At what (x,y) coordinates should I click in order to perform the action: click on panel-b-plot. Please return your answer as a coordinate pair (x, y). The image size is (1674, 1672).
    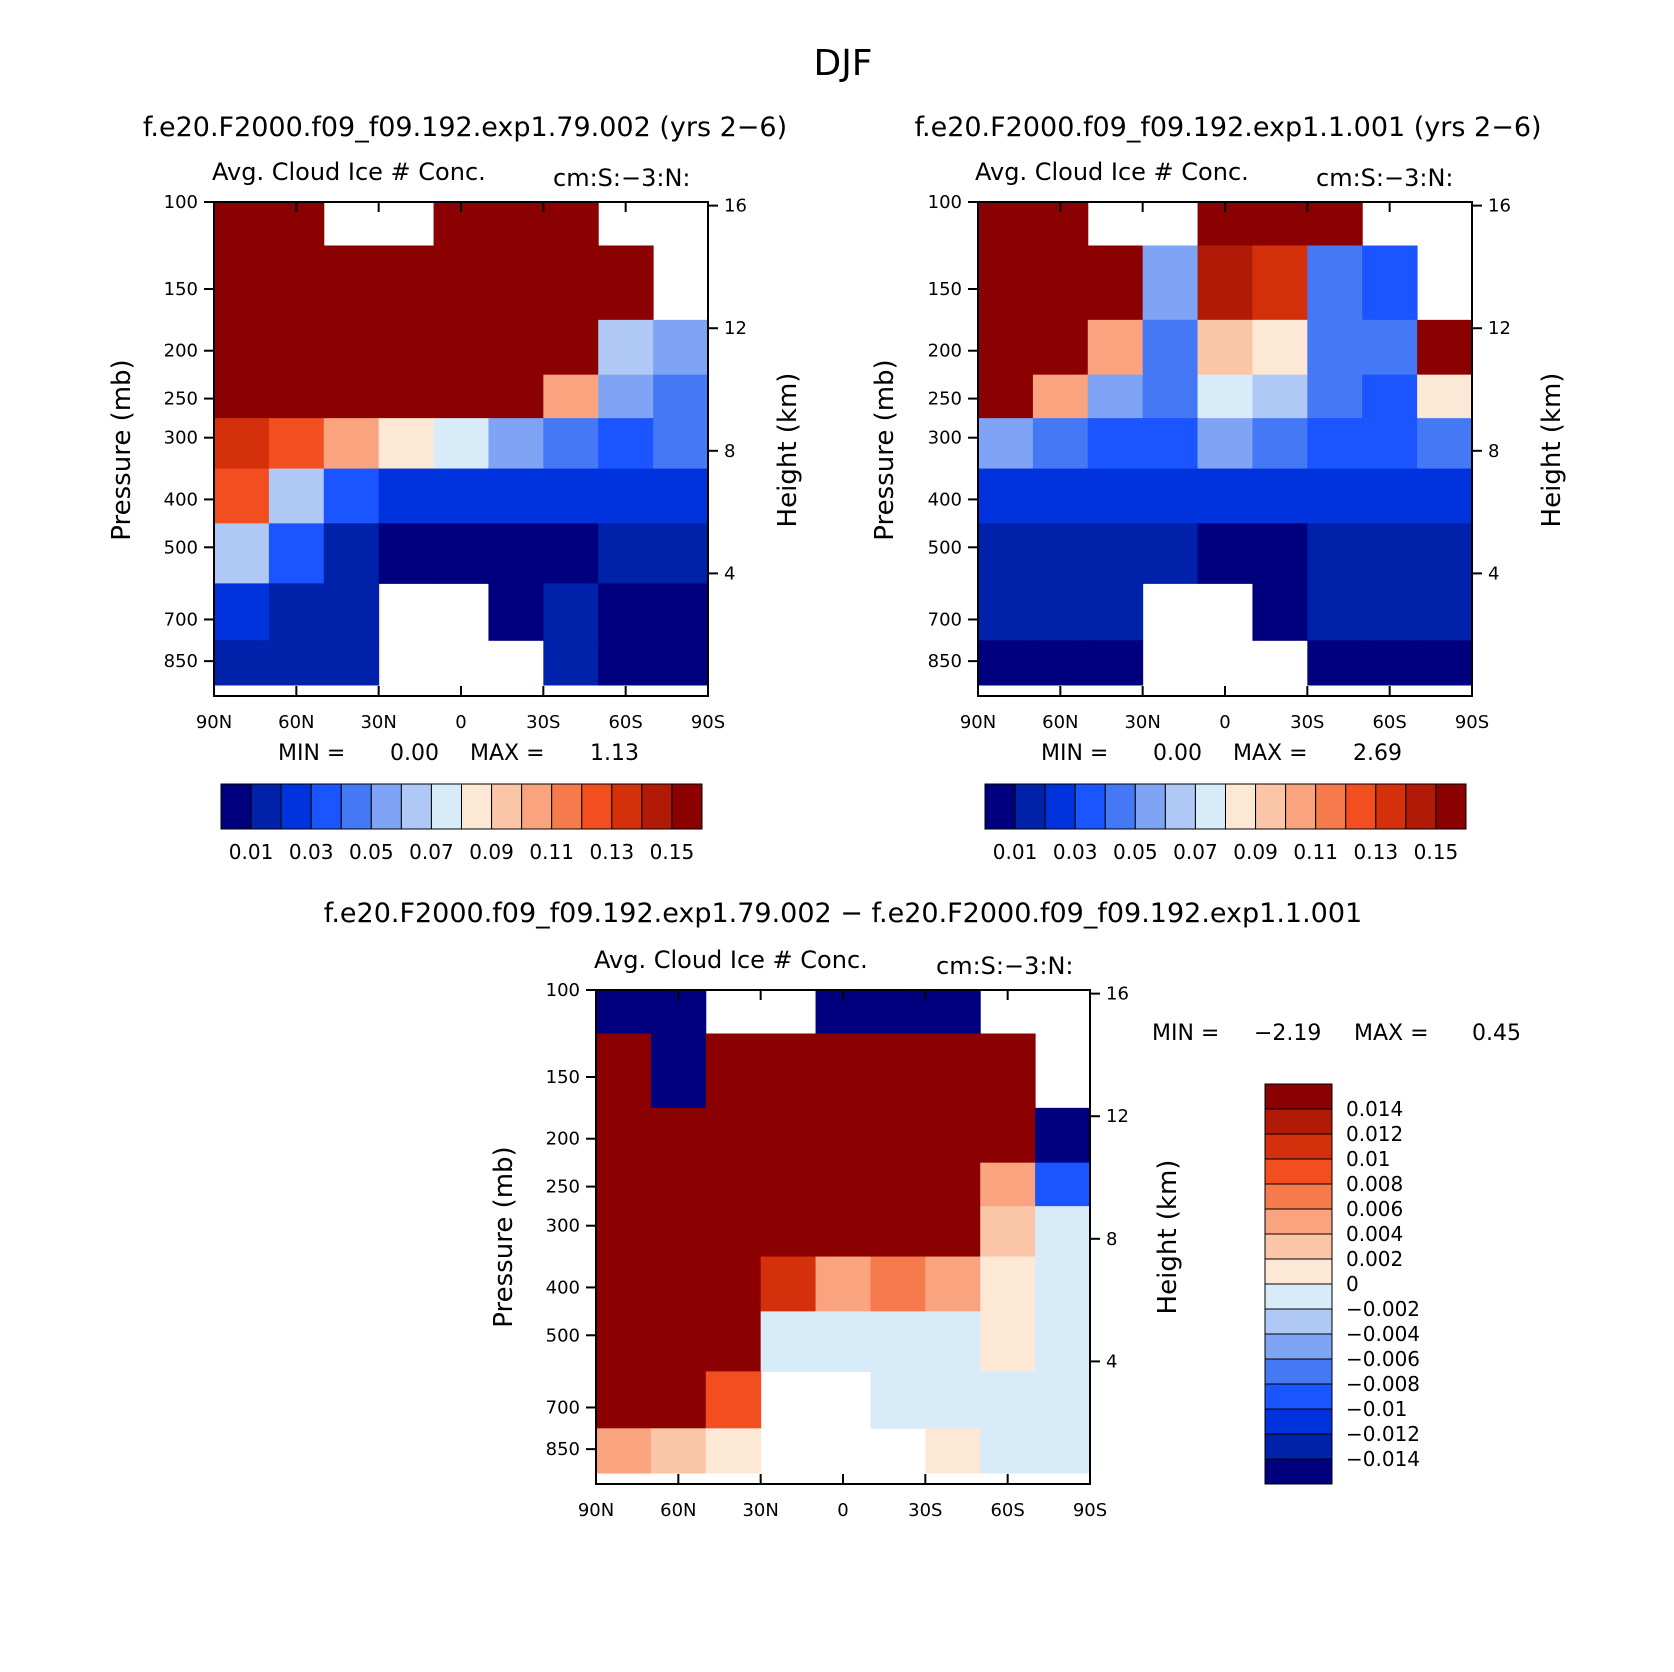
    Looking at the image, I should click on (1225, 444).